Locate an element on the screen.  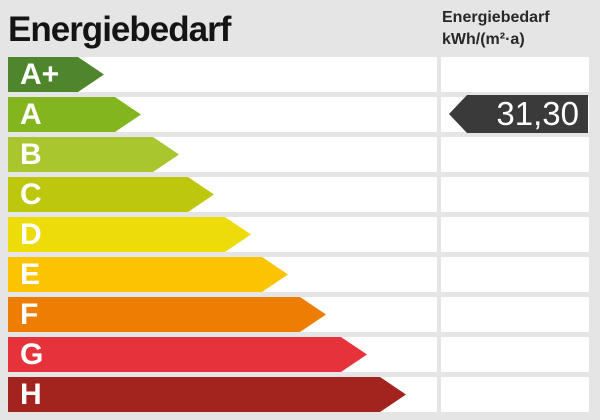
scale-row-h: H is located at coordinates (300, 394).